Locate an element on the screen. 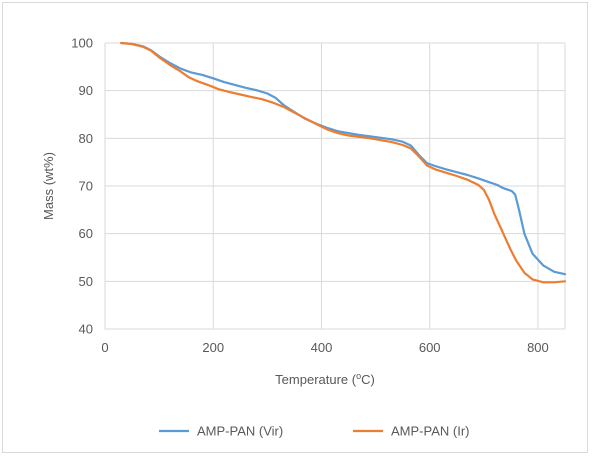 The image size is (592, 457). x-axis-title-text: Temperature ( is located at coordinates (316, 379).